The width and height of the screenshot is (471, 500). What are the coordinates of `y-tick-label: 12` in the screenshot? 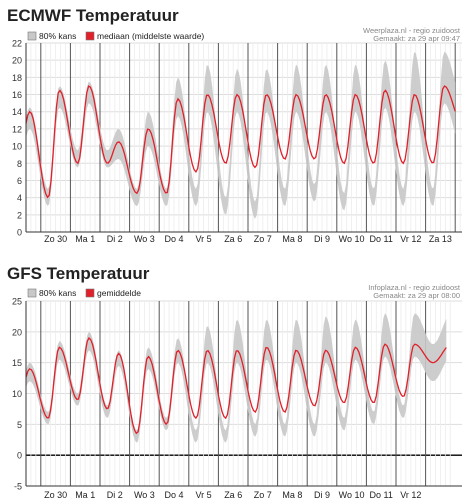 It's located at (17, 129).